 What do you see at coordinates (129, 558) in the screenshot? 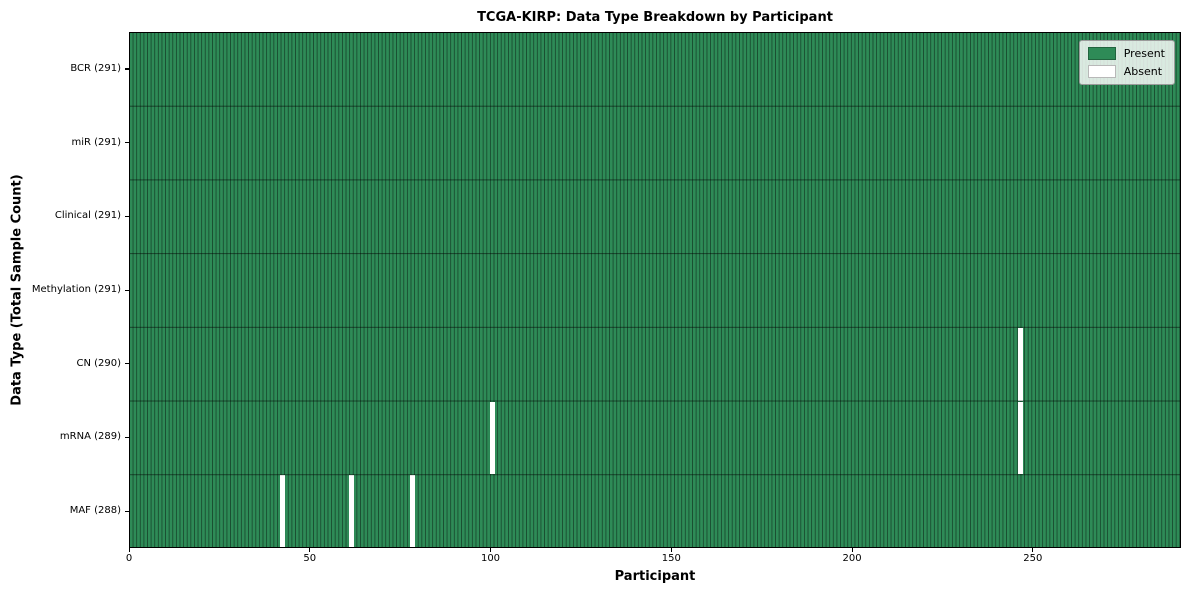
I see `x-tick-label: 0` at bounding box center [129, 558].